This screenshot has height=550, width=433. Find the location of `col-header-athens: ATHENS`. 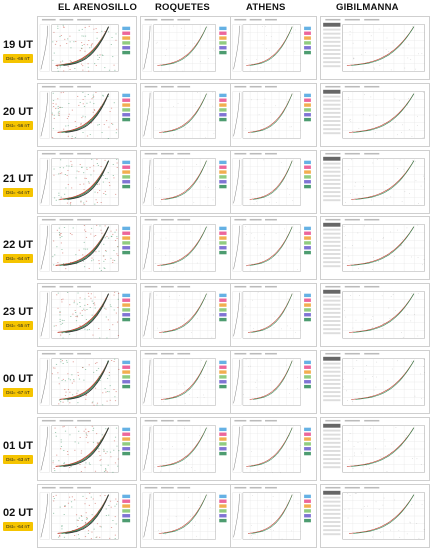

col-header-athens: ATHENS is located at coordinates (266, 7).